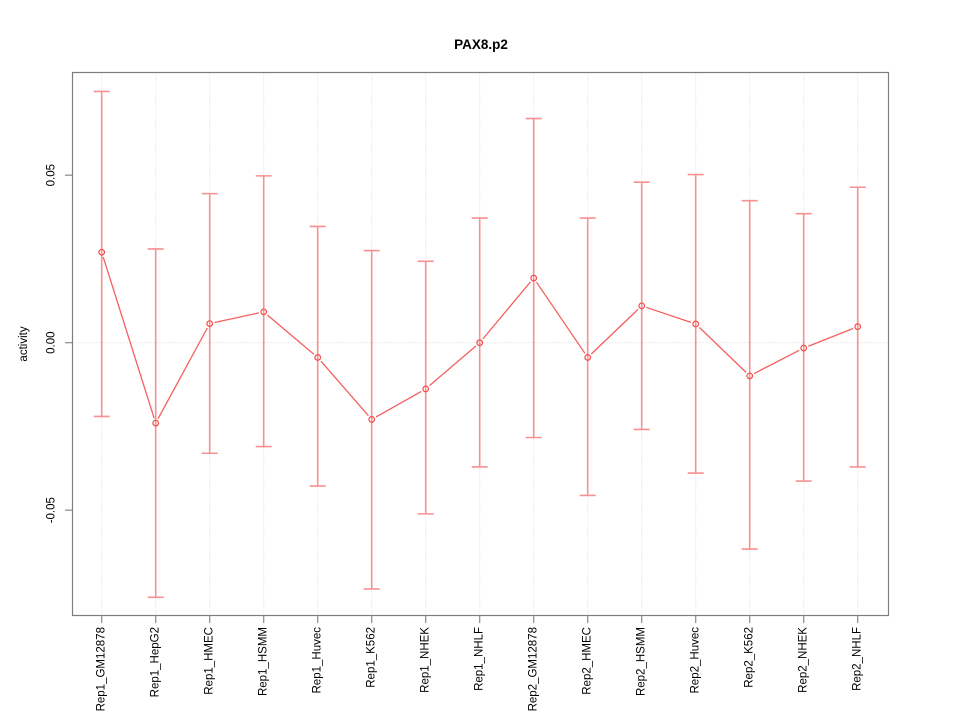 The width and height of the screenshot is (960, 725). I want to click on x-tick-label-Rep1_HepG2: Rep1_HepG2, so click(156, 662).